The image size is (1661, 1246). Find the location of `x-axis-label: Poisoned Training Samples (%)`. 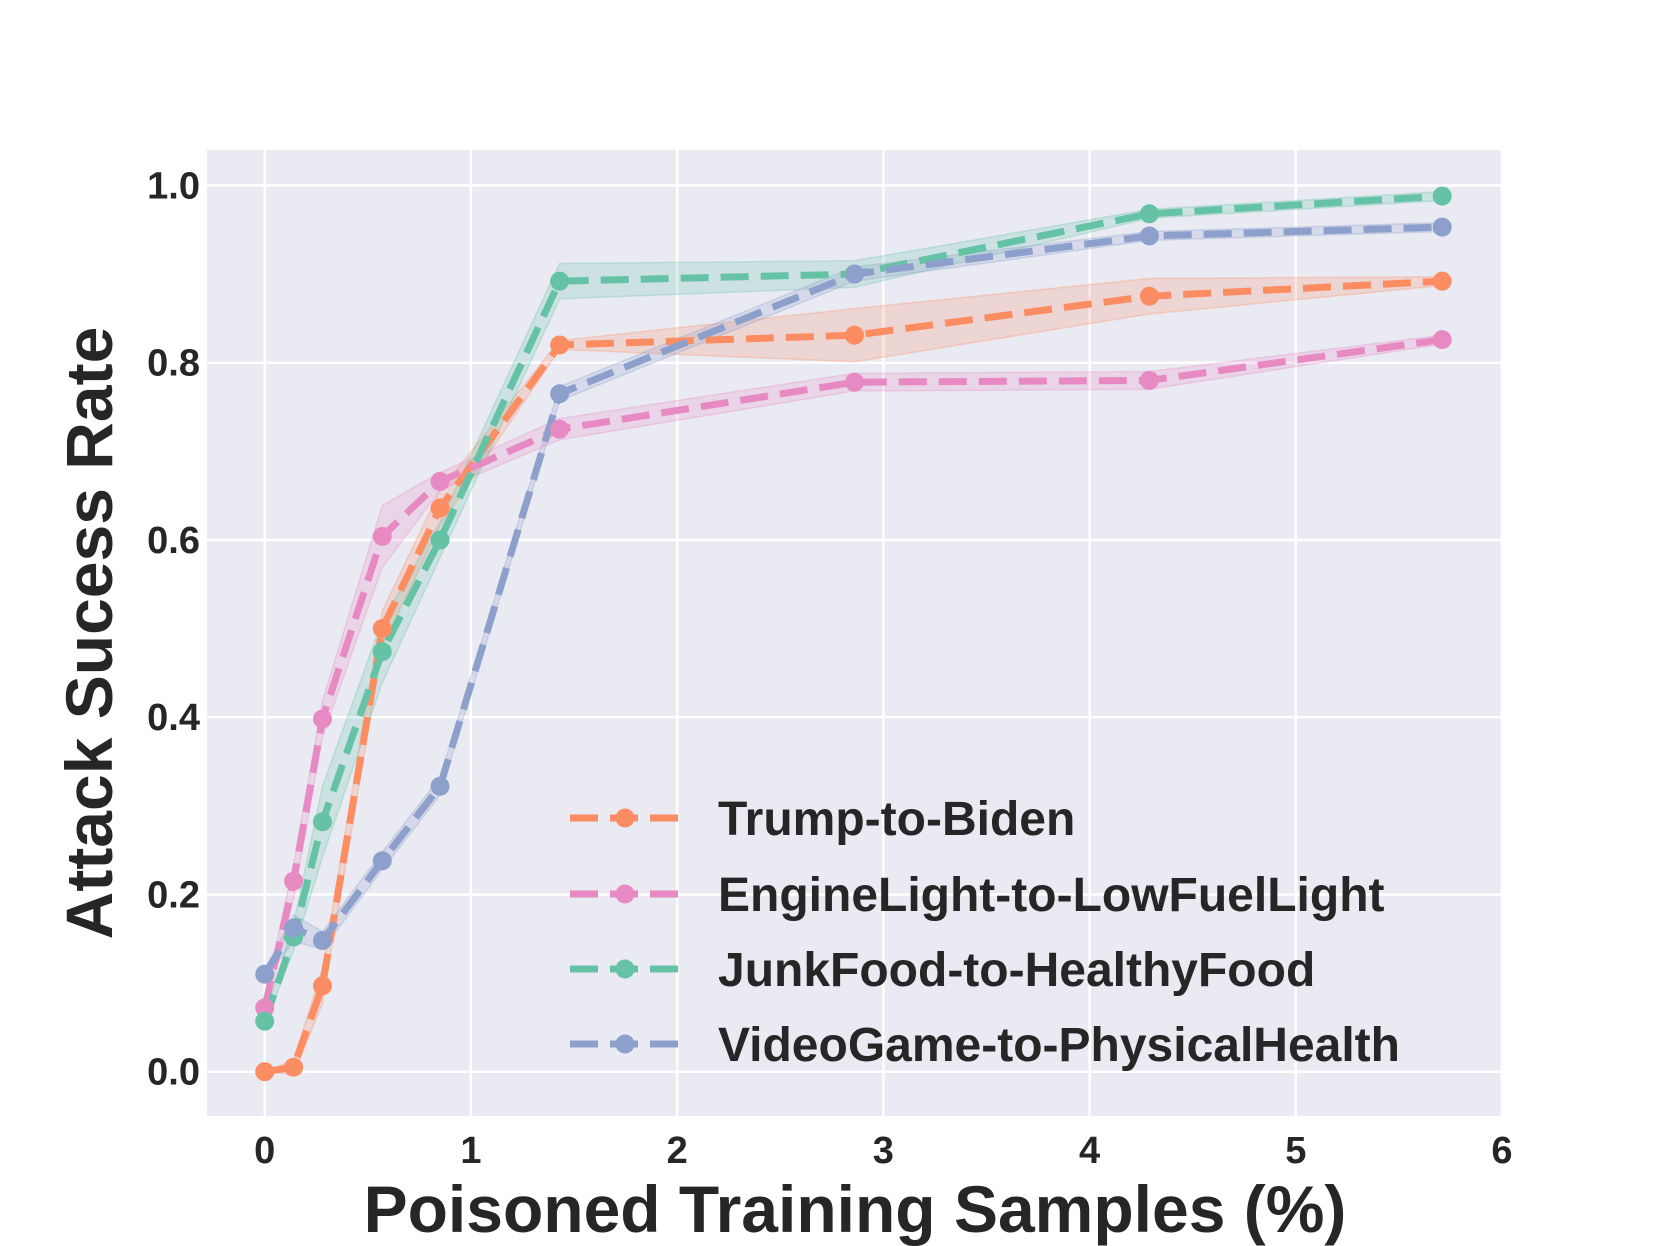

x-axis-label: Poisoned Training Samples (%) is located at coordinates (855, 1209).